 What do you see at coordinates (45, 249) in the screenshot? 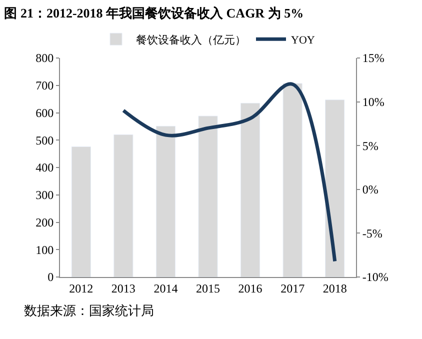
I see `y-tick-label: 100` at bounding box center [45, 249].